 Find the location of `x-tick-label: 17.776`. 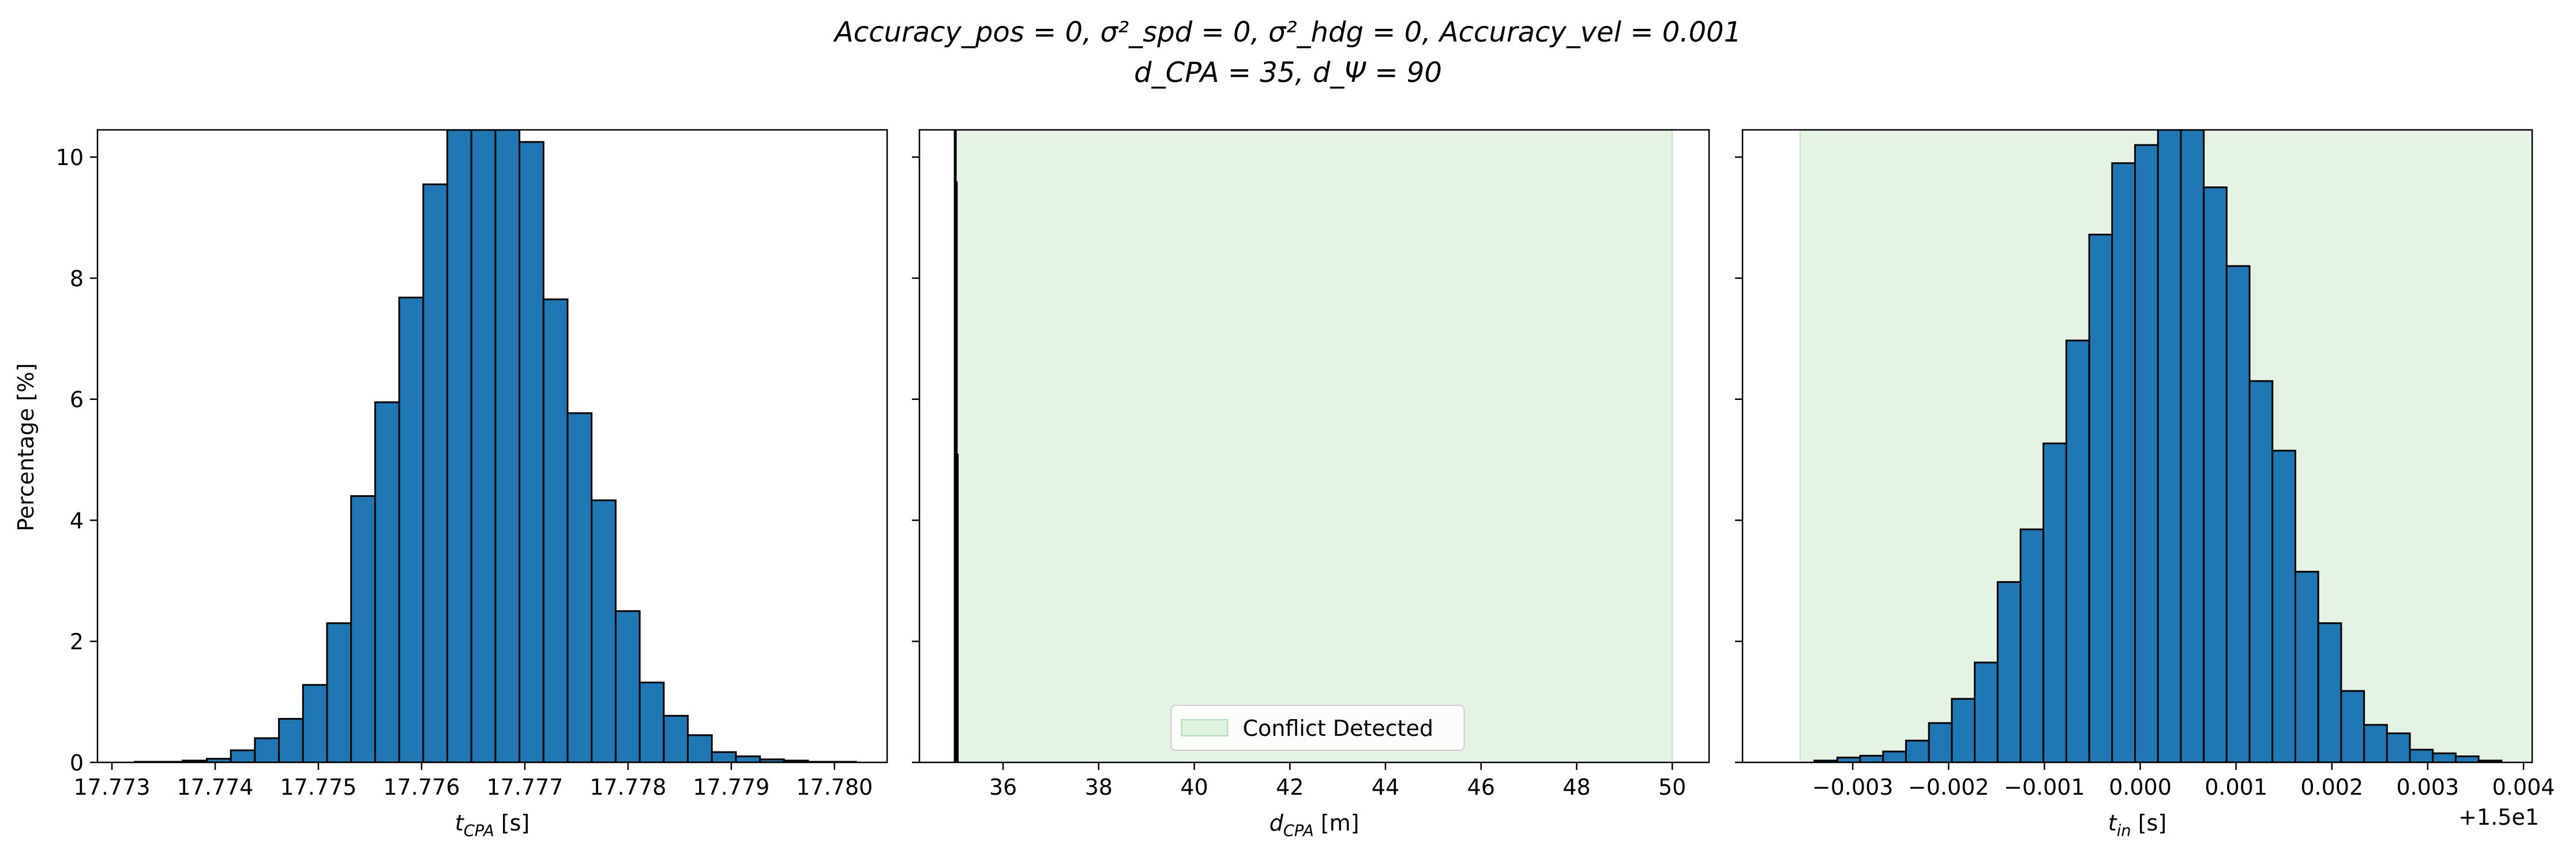

x-tick-label: 17.776 is located at coordinates (421, 787).